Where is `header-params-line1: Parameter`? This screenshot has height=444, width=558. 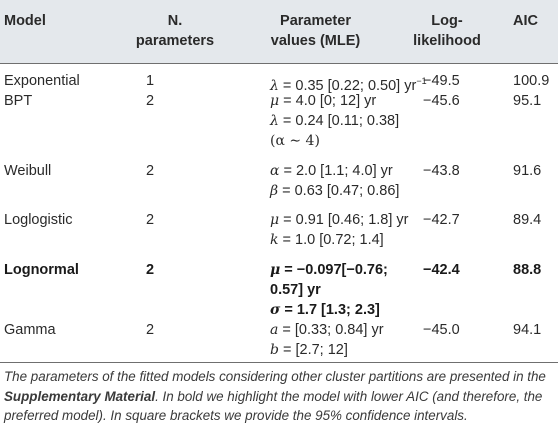 header-params-line1: Parameter is located at coordinates (315, 21).